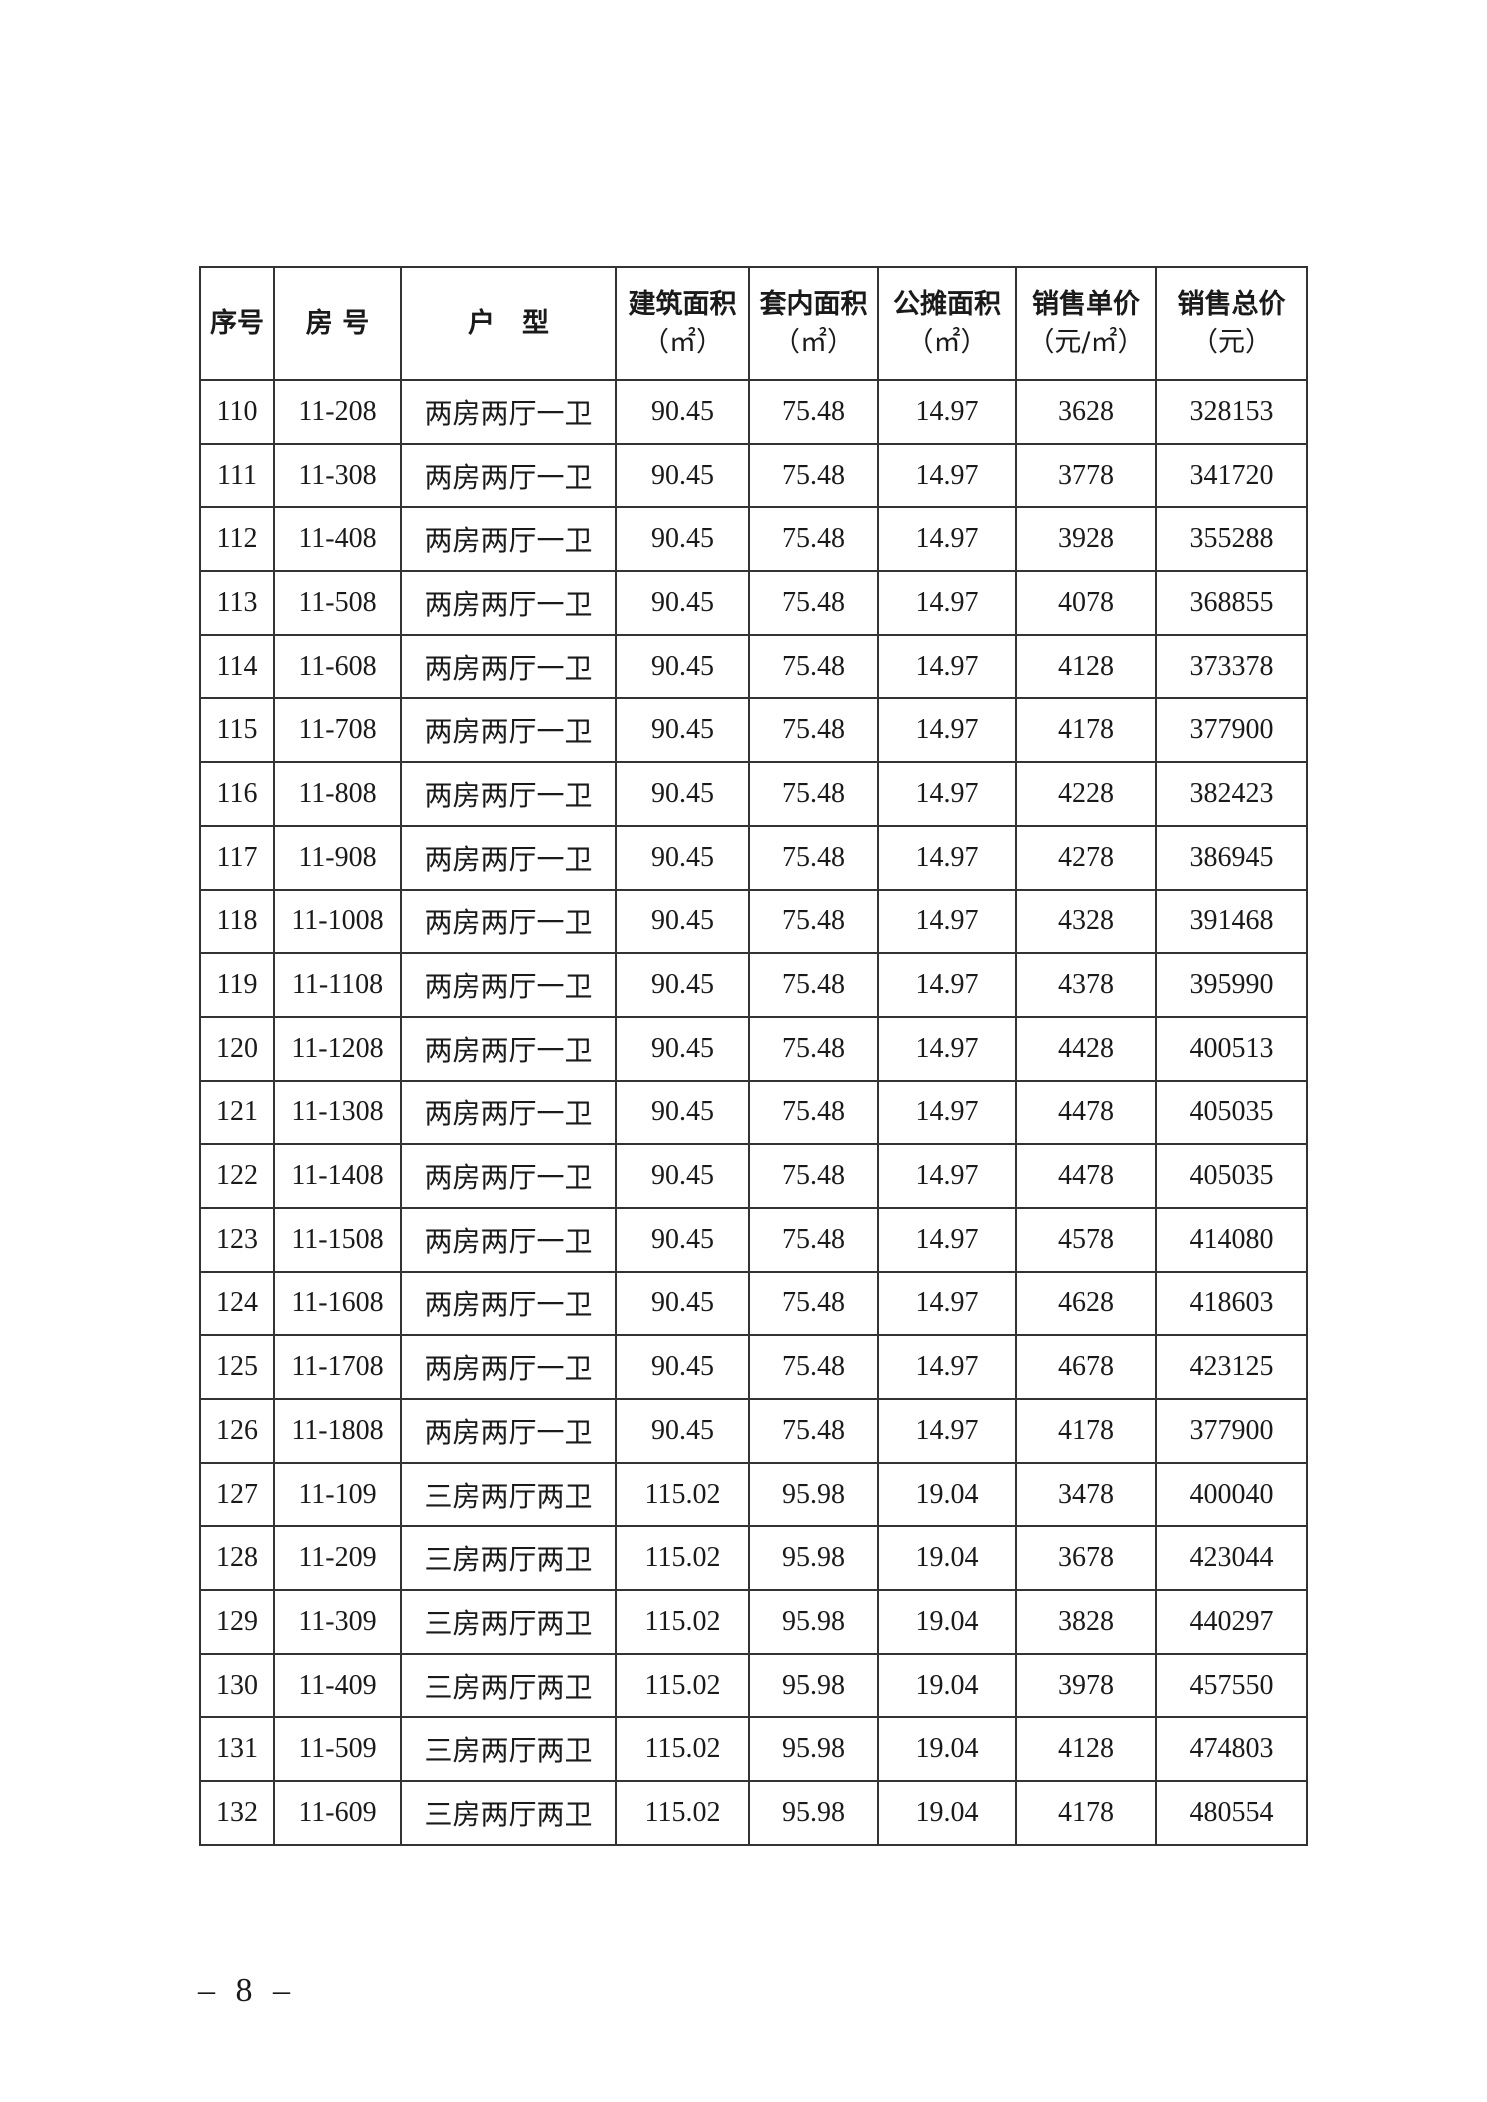  Describe the element at coordinates (337, 539) in the screenshot. I see `table-cell: 11-408` at that location.